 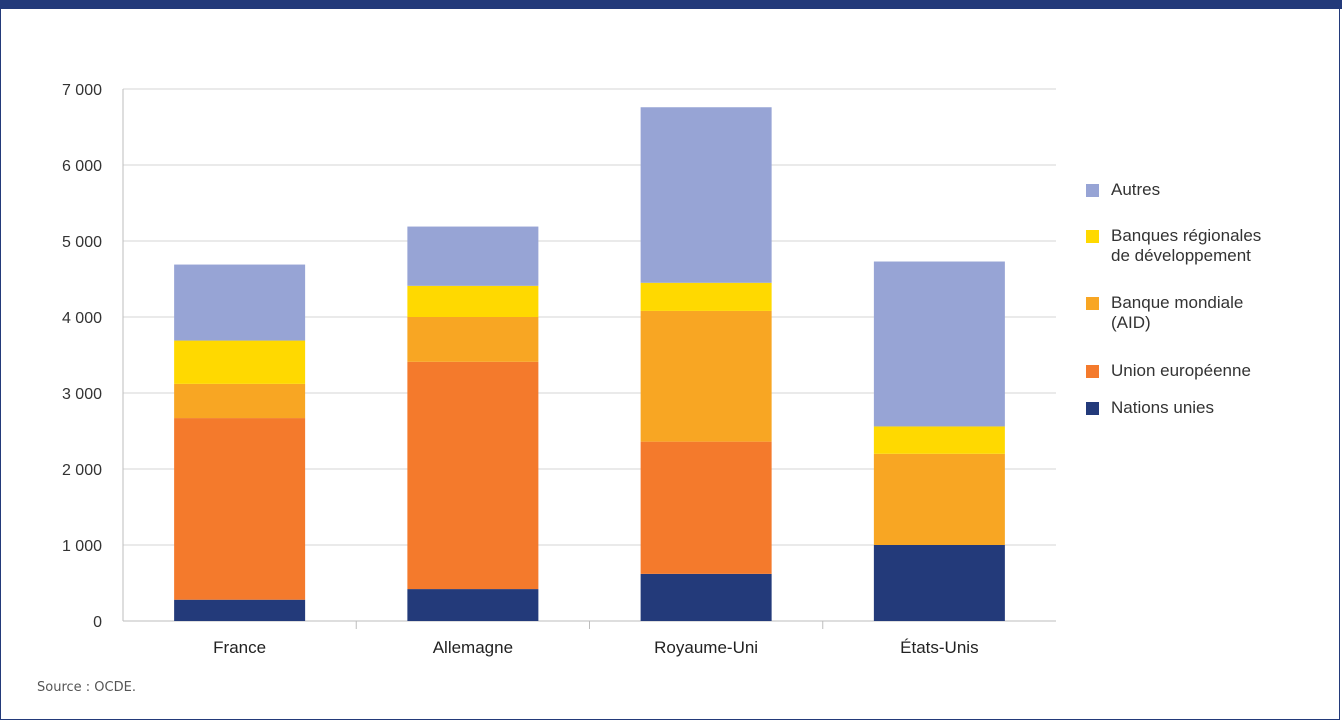 I want to click on y-tick-label: 1 000, so click(x=82, y=546).